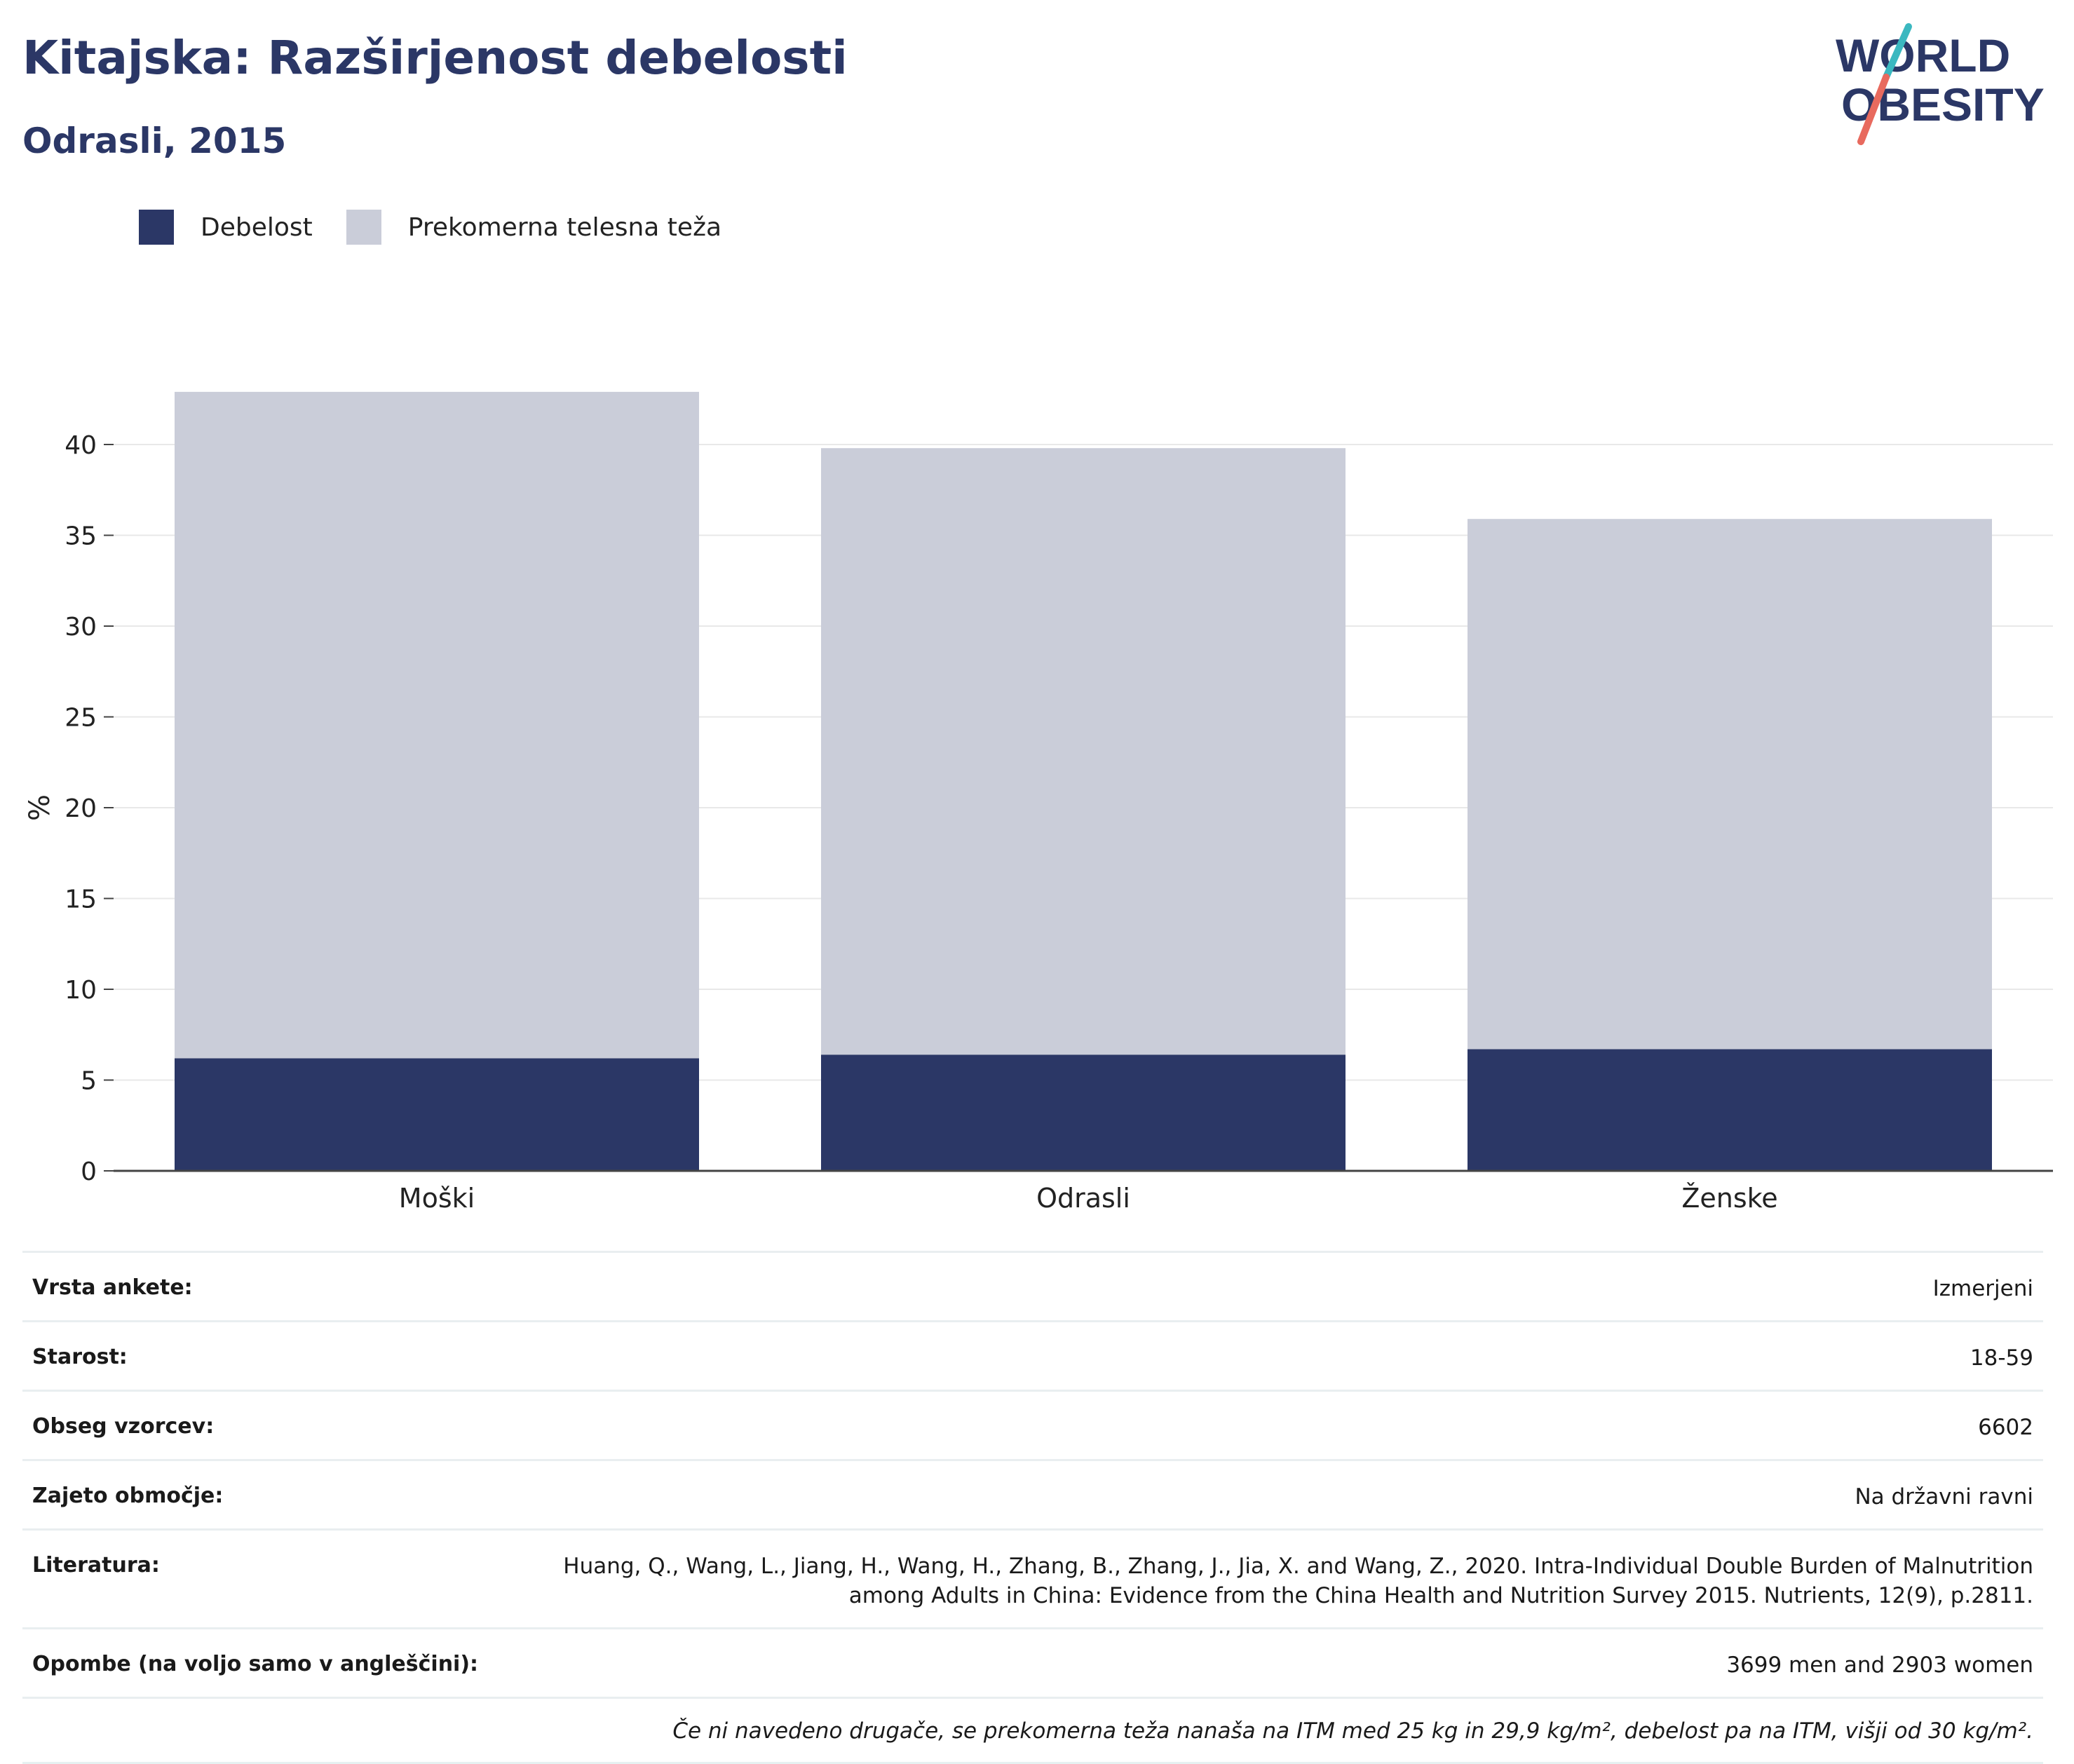  Describe the element at coordinates (1729, 1198) in the screenshot. I see `x-category-label: Ženske` at that location.